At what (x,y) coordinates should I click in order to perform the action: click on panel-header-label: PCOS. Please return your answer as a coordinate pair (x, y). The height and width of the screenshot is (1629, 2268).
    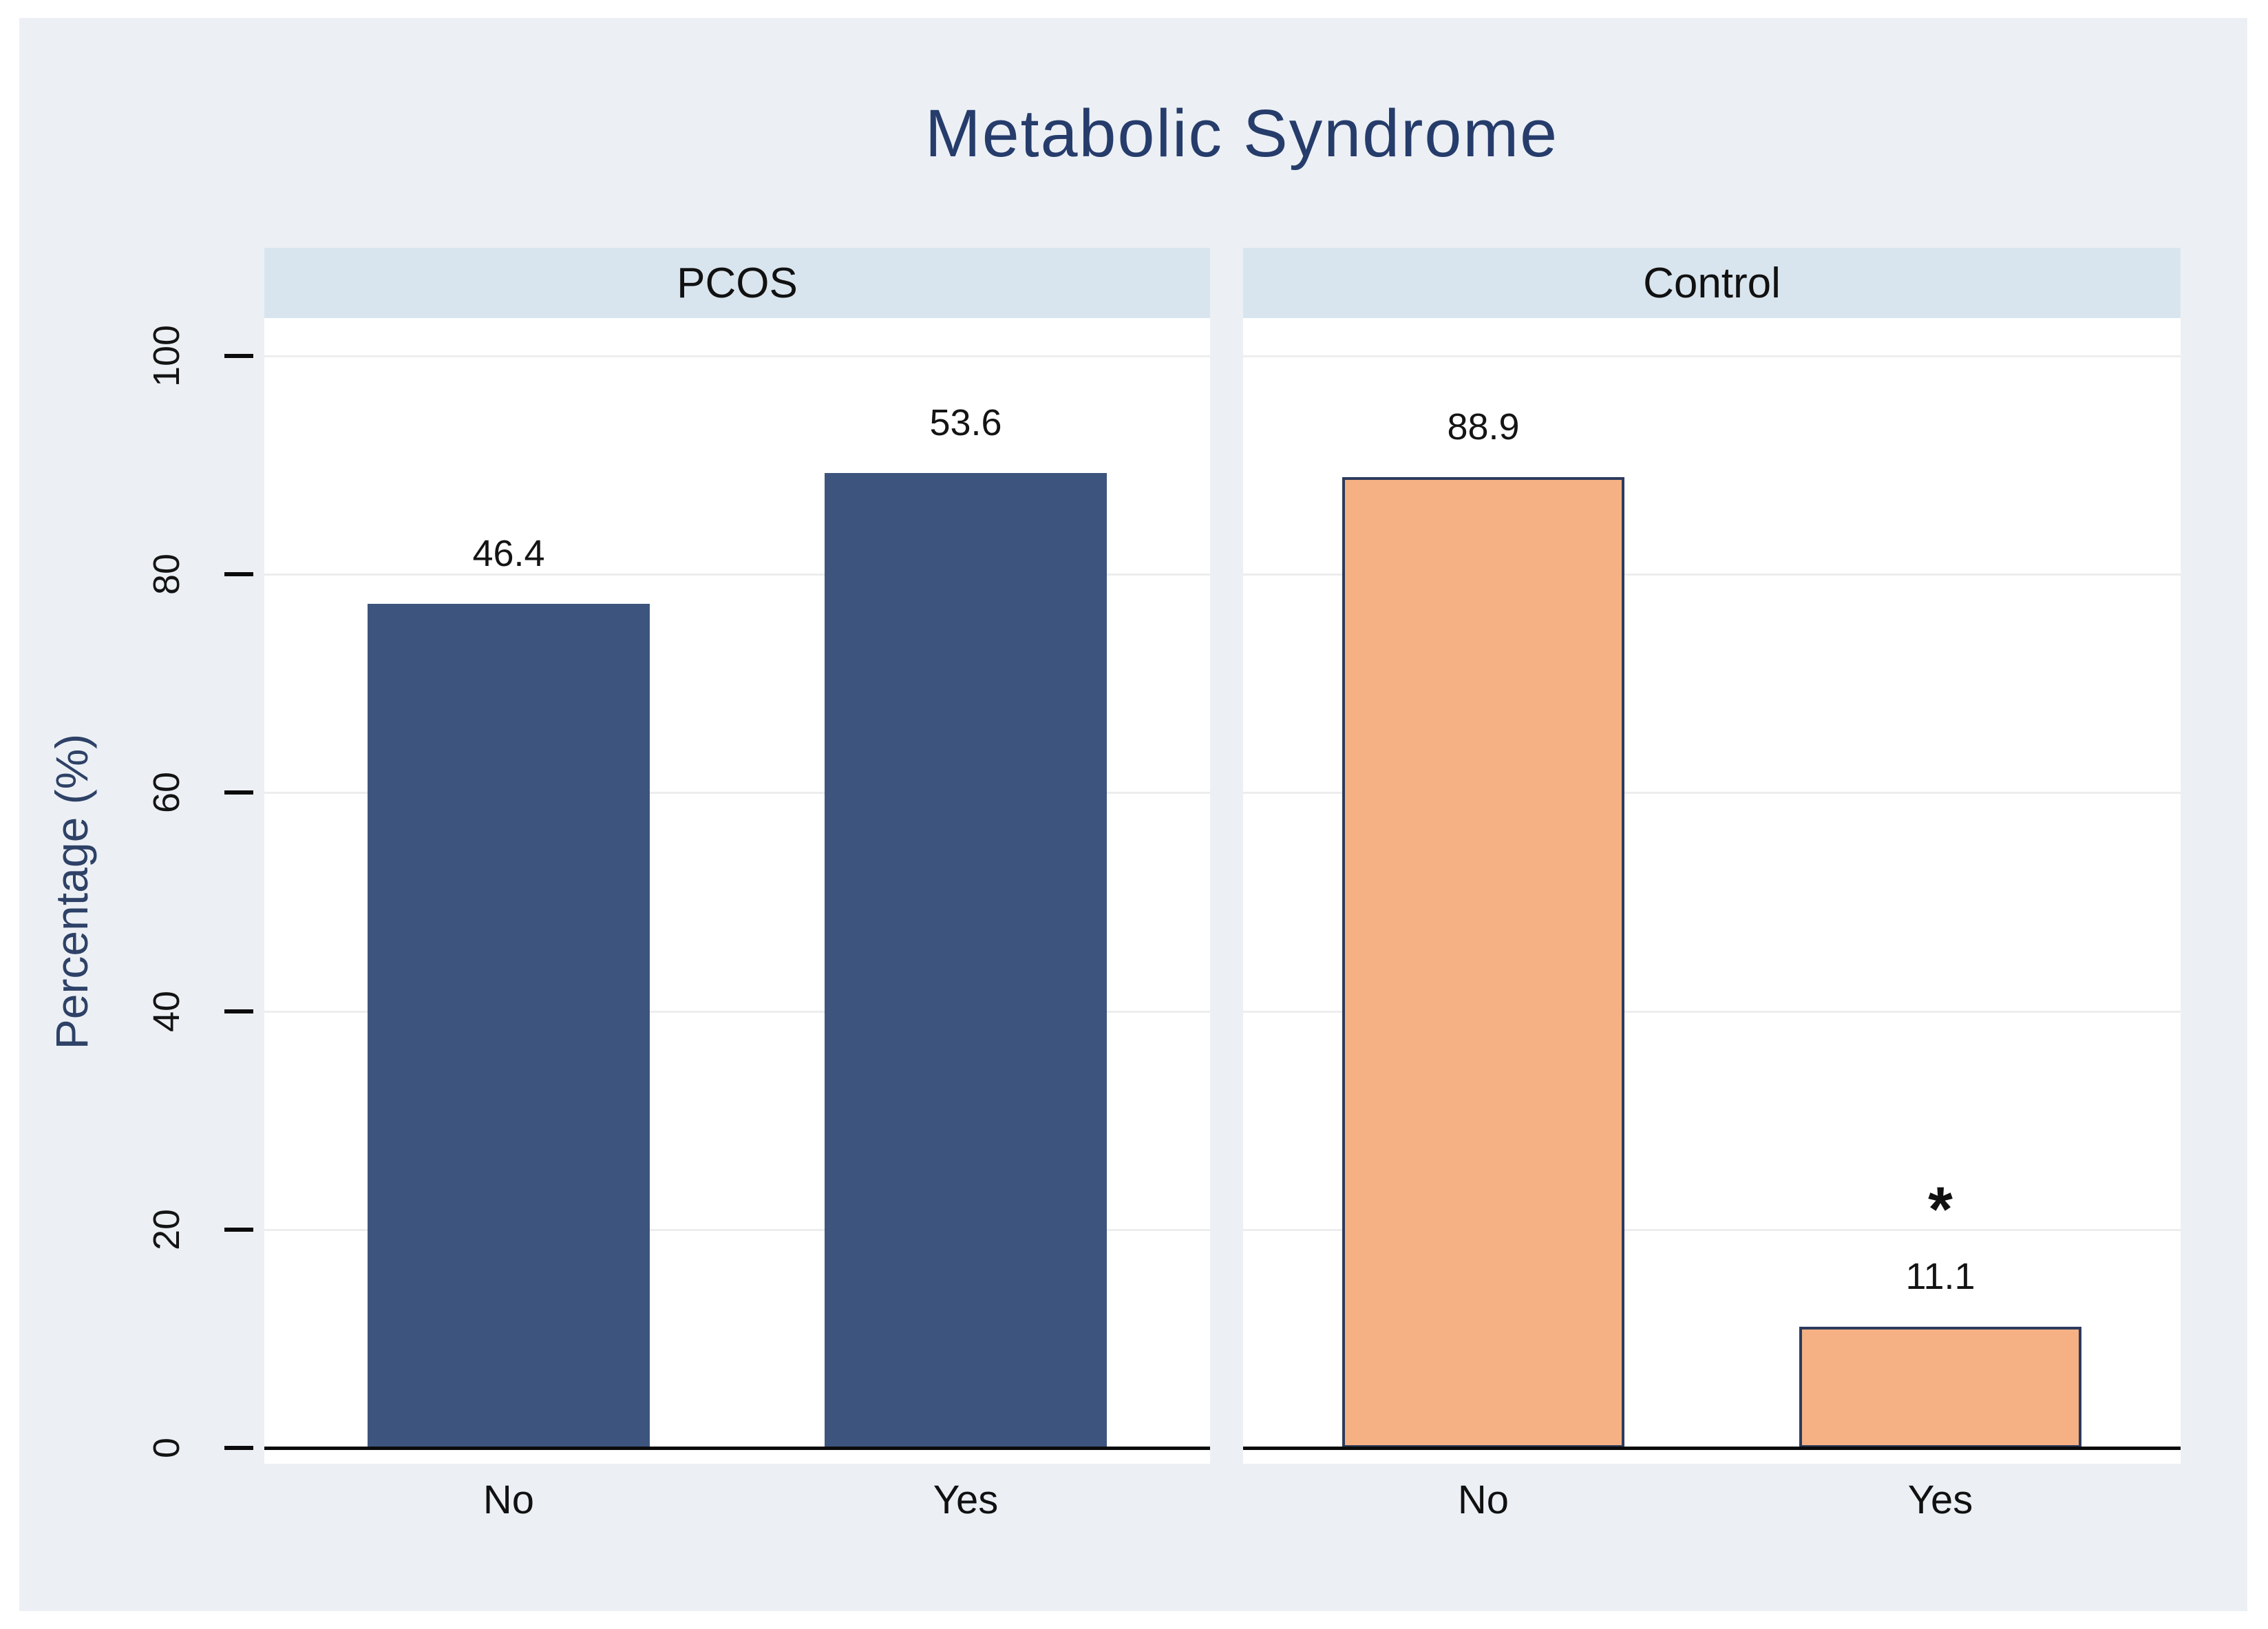
    Looking at the image, I should click on (738, 283).